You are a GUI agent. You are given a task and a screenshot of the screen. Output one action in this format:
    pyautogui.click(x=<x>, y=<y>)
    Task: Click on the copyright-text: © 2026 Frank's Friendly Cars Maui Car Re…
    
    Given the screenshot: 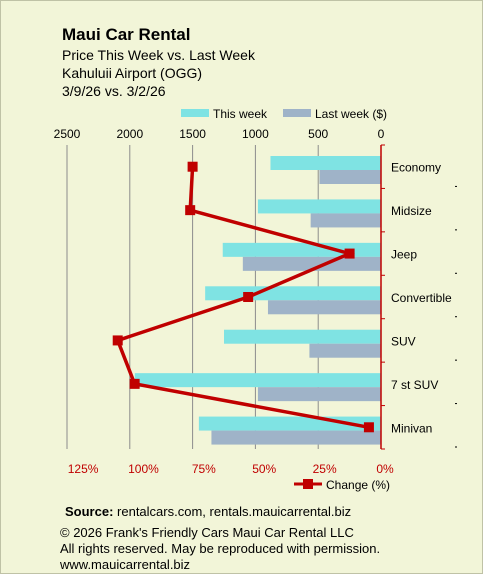 What is the action you would take?
    pyautogui.click(x=207, y=532)
    